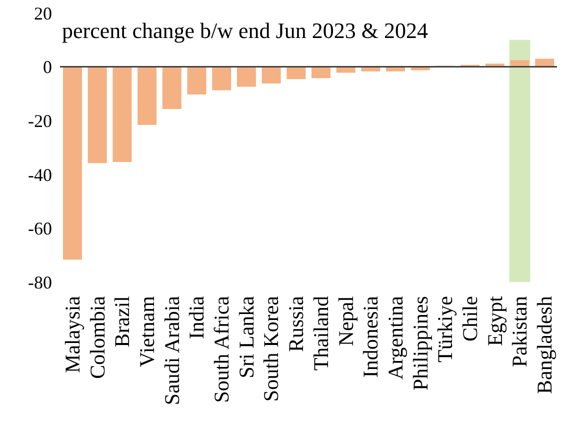  Describe the element at coordinates (196, 317) in the screenshot. I see `x-tick-label: India` at that location.